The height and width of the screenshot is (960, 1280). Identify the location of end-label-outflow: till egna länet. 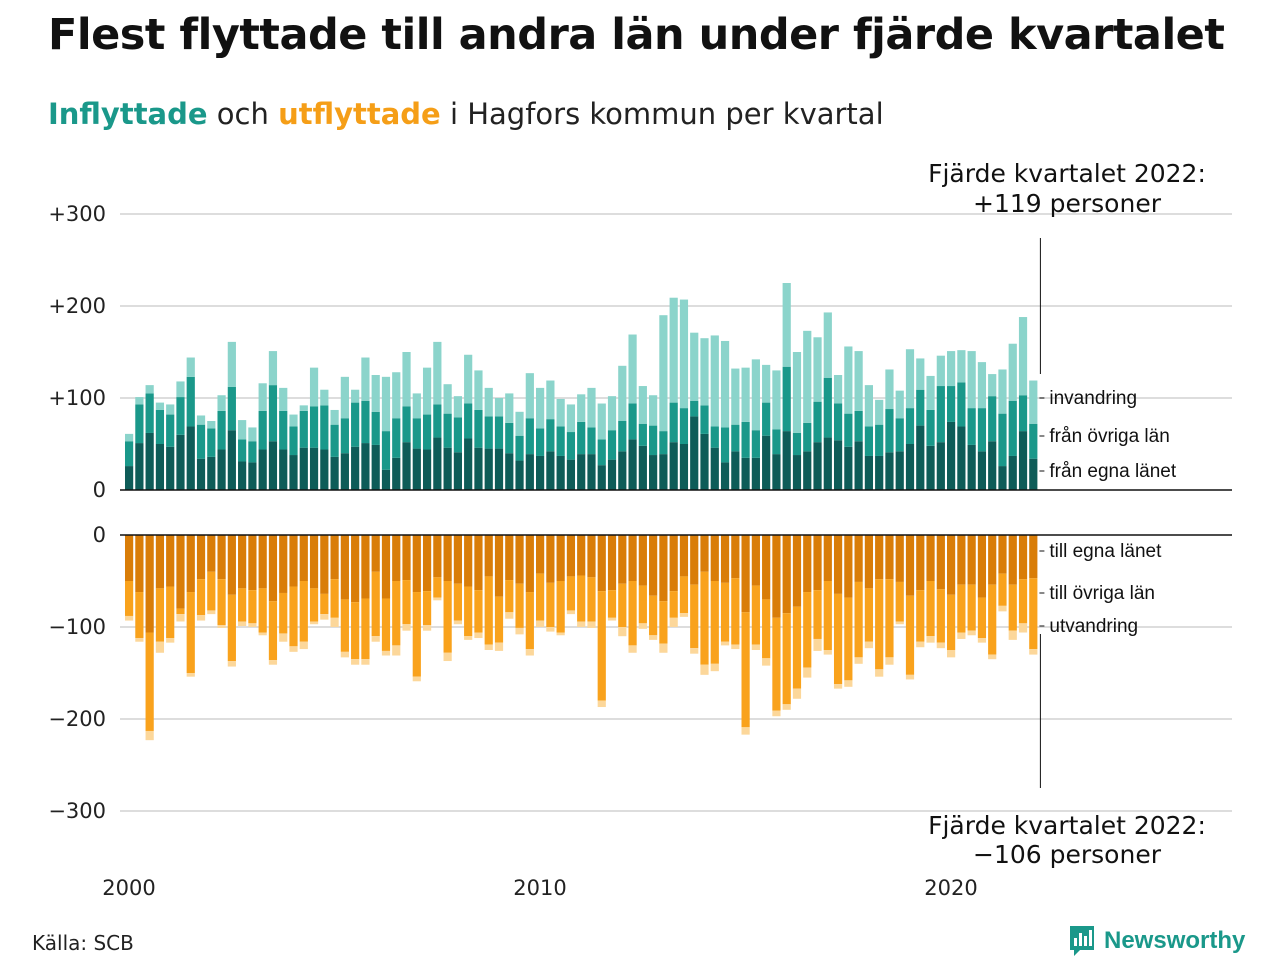
(1105, 551).